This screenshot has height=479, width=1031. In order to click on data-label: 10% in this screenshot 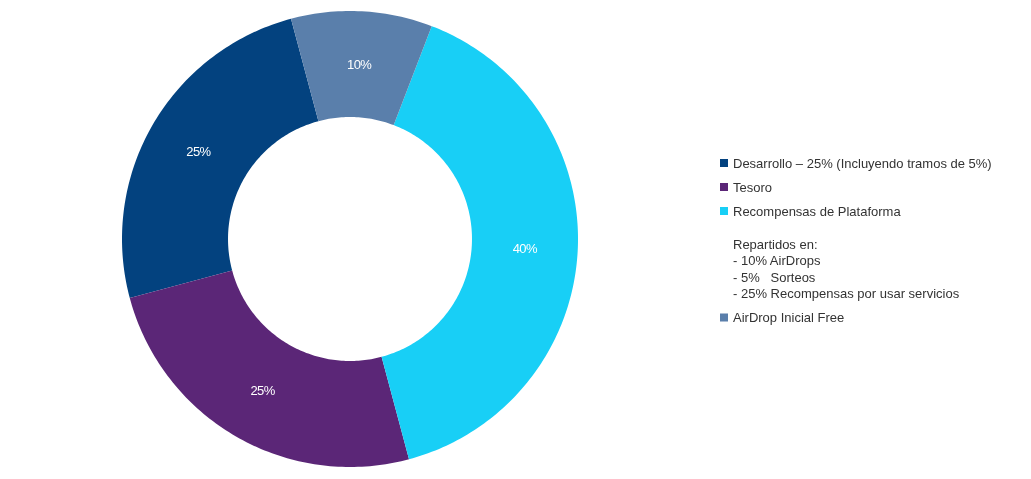, I will do `click(360, 64)`.